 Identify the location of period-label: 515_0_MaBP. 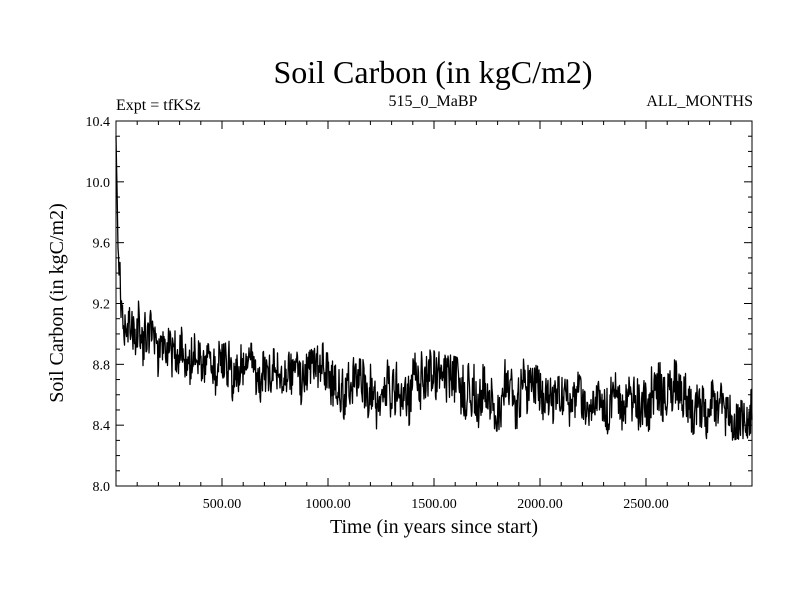
(433, 101).